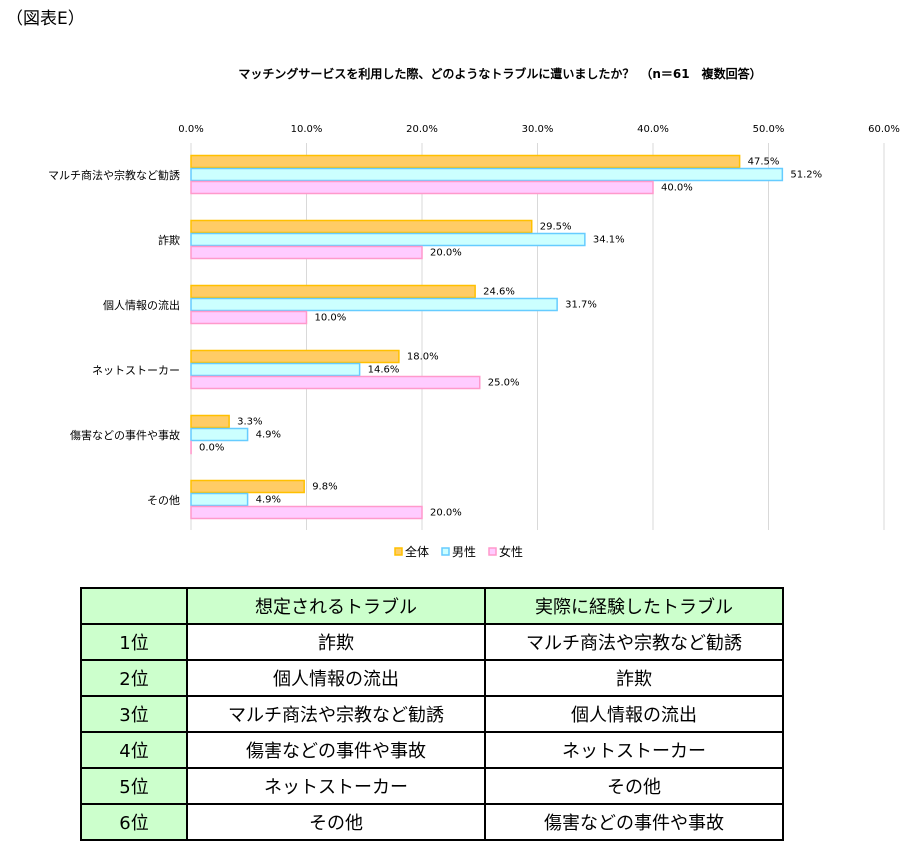  Describe the element at coordinates (384, 370) in the screenshot. I see `data-label: 14.6%` at that location.